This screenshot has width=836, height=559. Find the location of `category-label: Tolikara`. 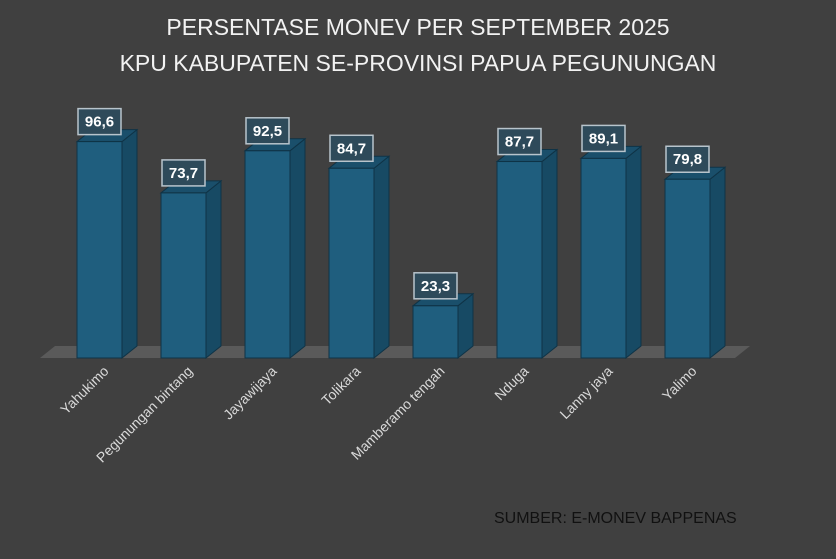

category-label: Tolikara is located at coordinates (341, 386).